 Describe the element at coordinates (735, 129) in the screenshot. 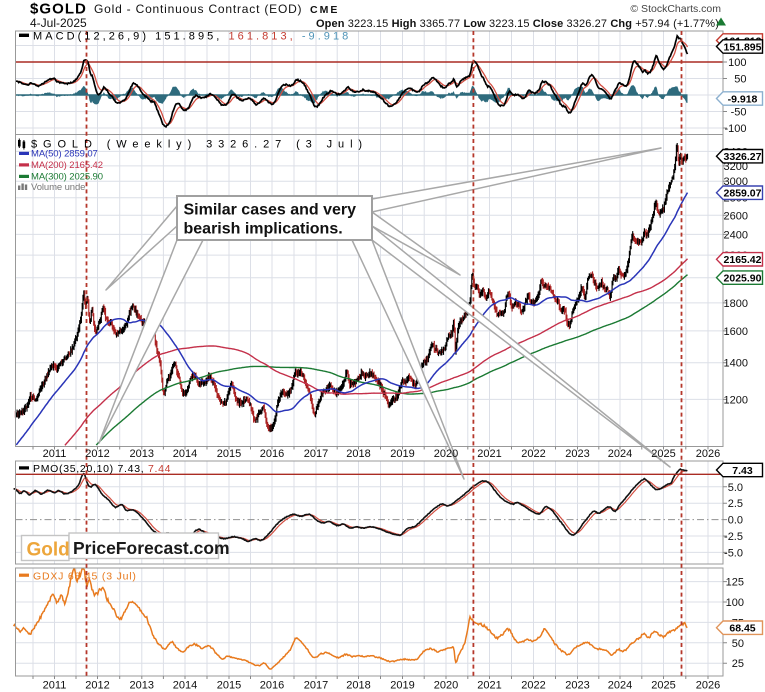

I see `svg-text: -100` at that location.